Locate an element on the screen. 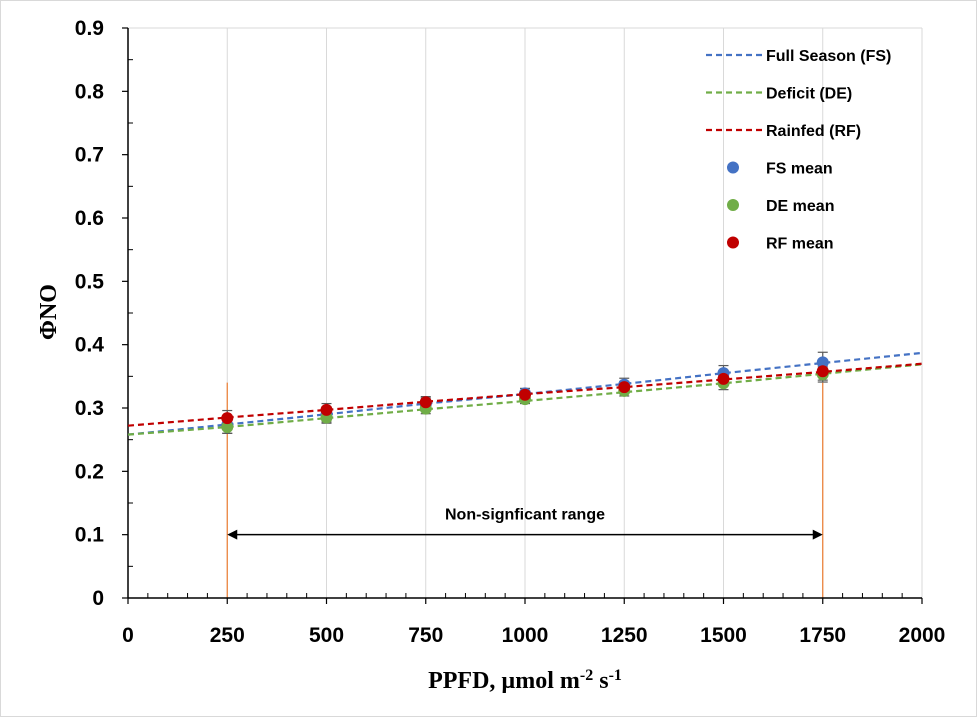  x-axis-title-mid: s is located at coordinates (600, 681).